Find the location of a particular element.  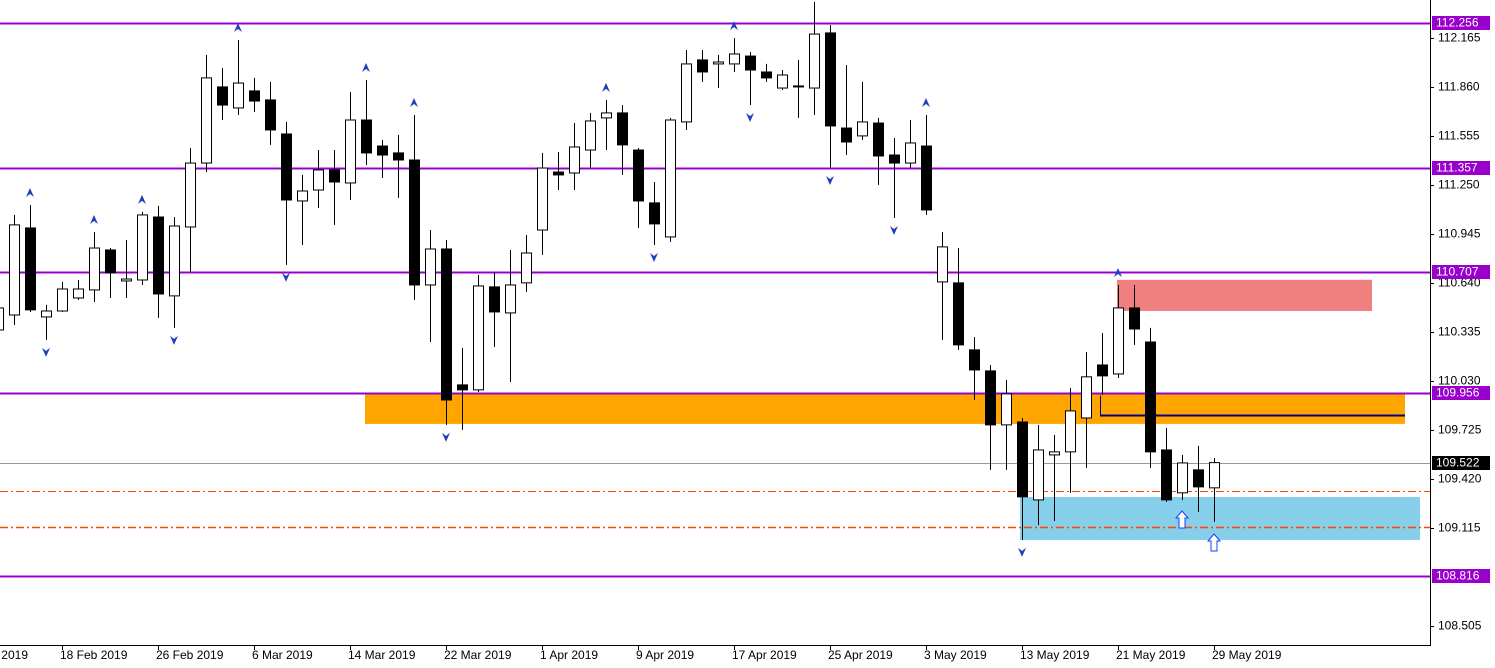

level-label: 111.357 is located at coordinates (1457, 168).